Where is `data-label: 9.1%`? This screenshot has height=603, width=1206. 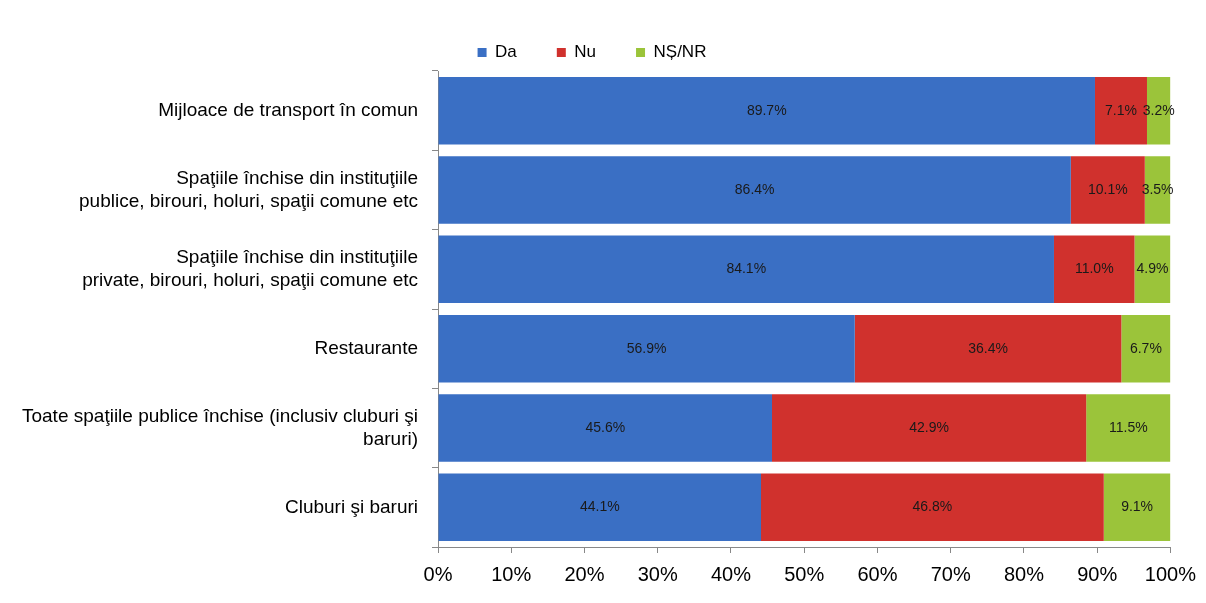
data-label: 9.1% is located at coordinates (1137, 506).